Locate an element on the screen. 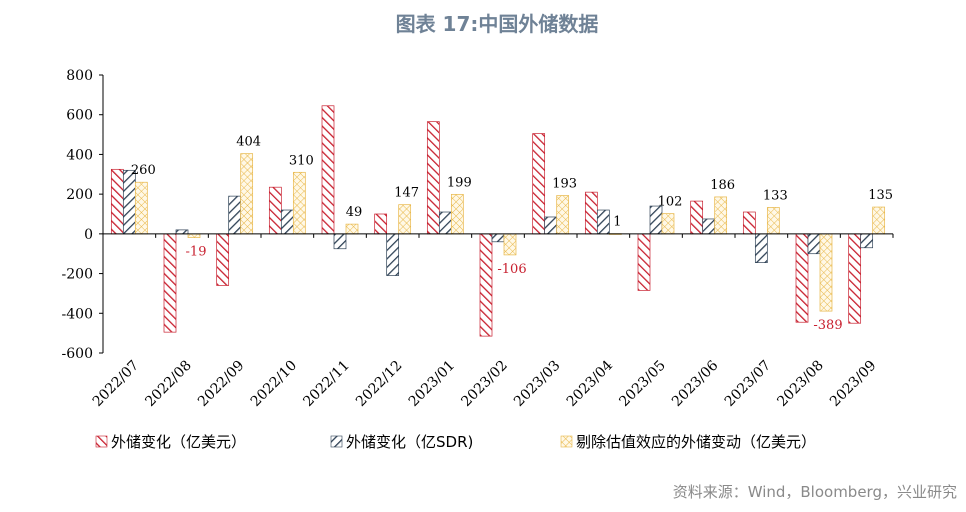 The height and width of the screenshot is (512, 966). x-tick-label: 2023/09 is located at coordinates (853, 384).